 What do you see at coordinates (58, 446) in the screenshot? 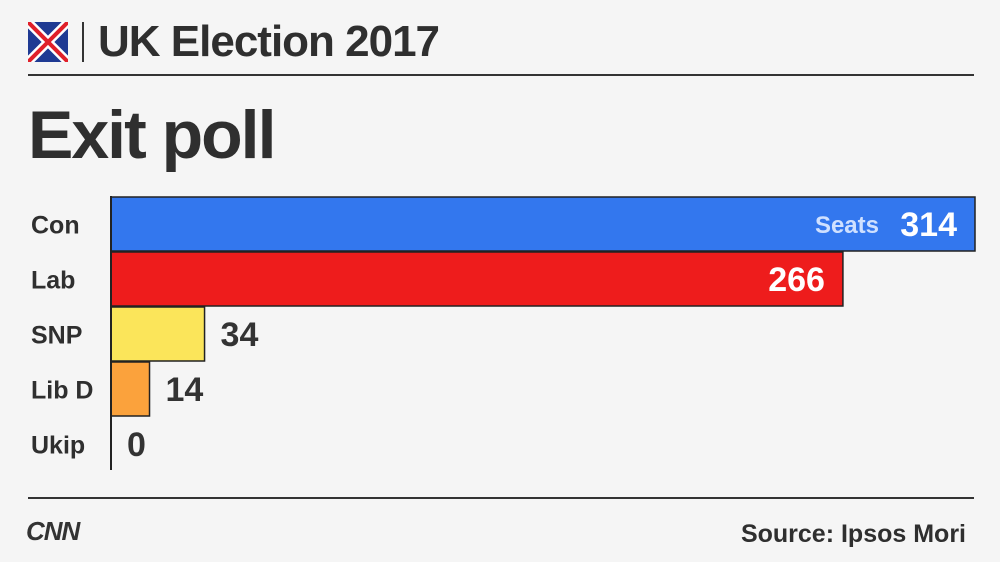
I see `category-label: Ukip` at bounding box center [58, 446].